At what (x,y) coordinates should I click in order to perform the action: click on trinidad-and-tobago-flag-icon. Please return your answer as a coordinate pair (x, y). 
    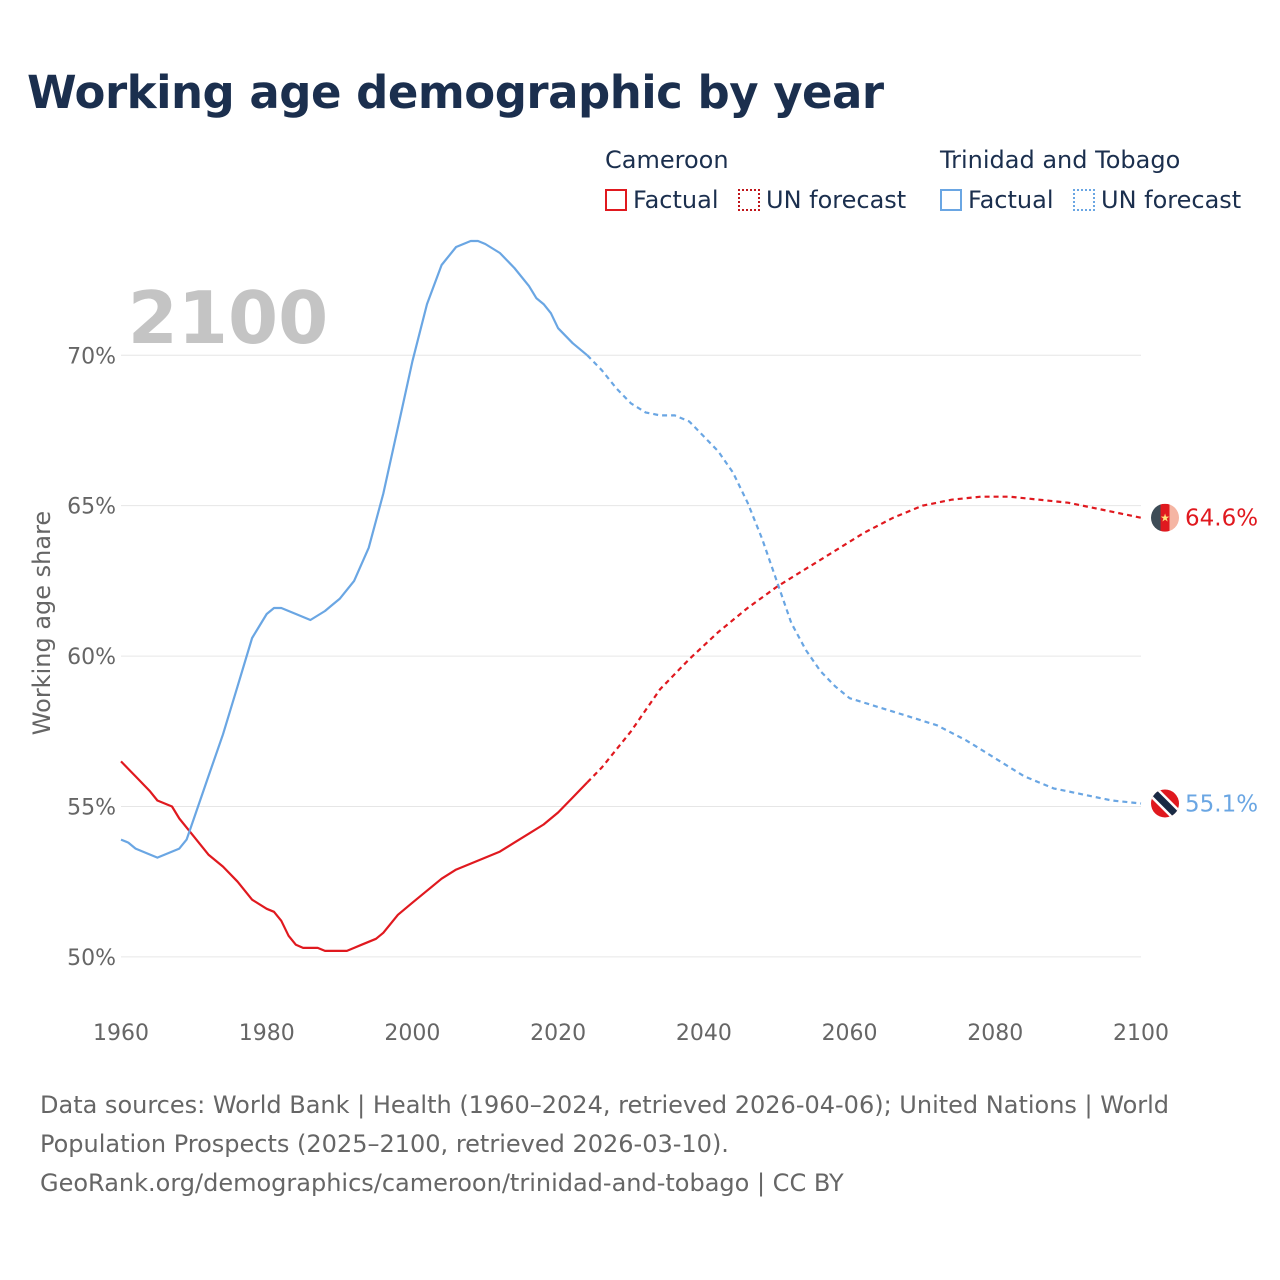
    Looking at the image, I should click on (1165, 803).